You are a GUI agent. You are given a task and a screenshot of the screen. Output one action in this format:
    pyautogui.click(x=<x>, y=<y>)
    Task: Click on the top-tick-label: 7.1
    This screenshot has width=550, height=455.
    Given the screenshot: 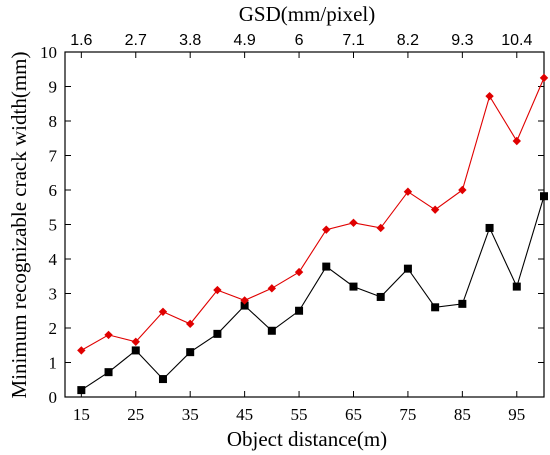 What is the action you would take?
    pyautogui.click(x=353, y=40)
    